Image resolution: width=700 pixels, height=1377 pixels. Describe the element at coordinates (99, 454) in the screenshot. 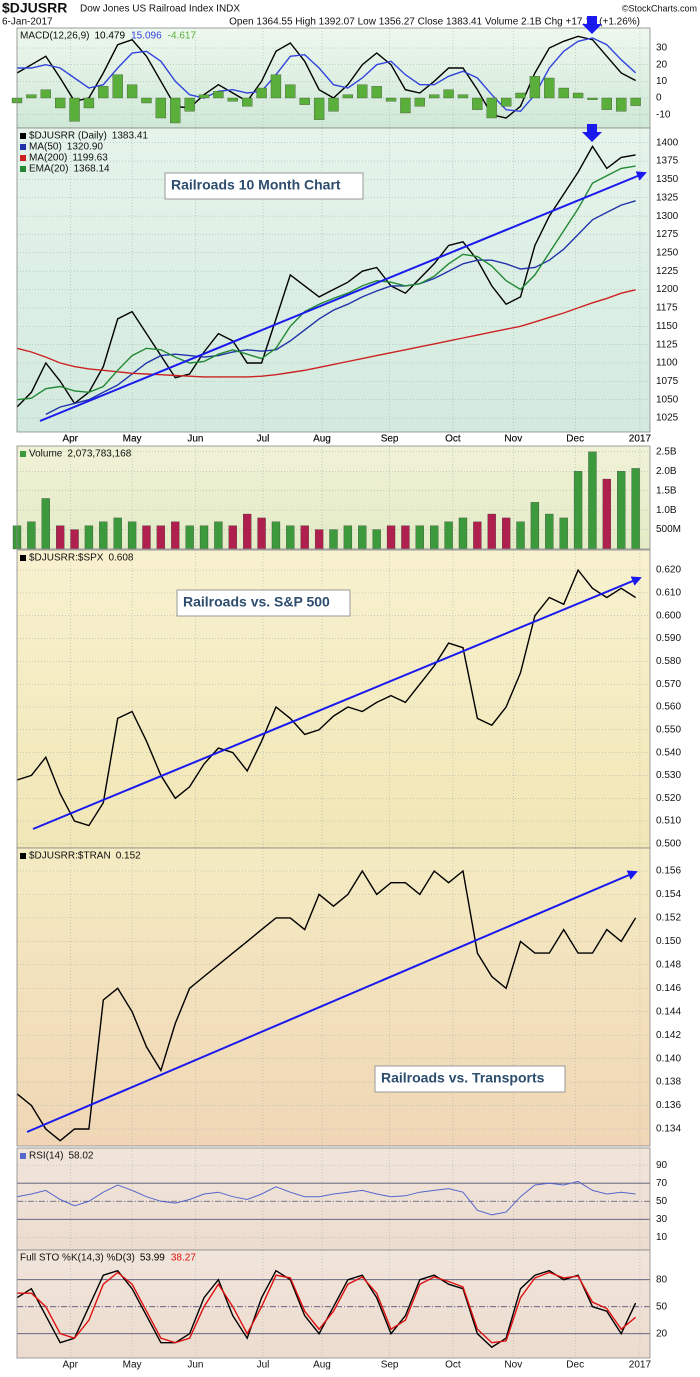

I see `legend-value: 2,073,783,168` at that location.